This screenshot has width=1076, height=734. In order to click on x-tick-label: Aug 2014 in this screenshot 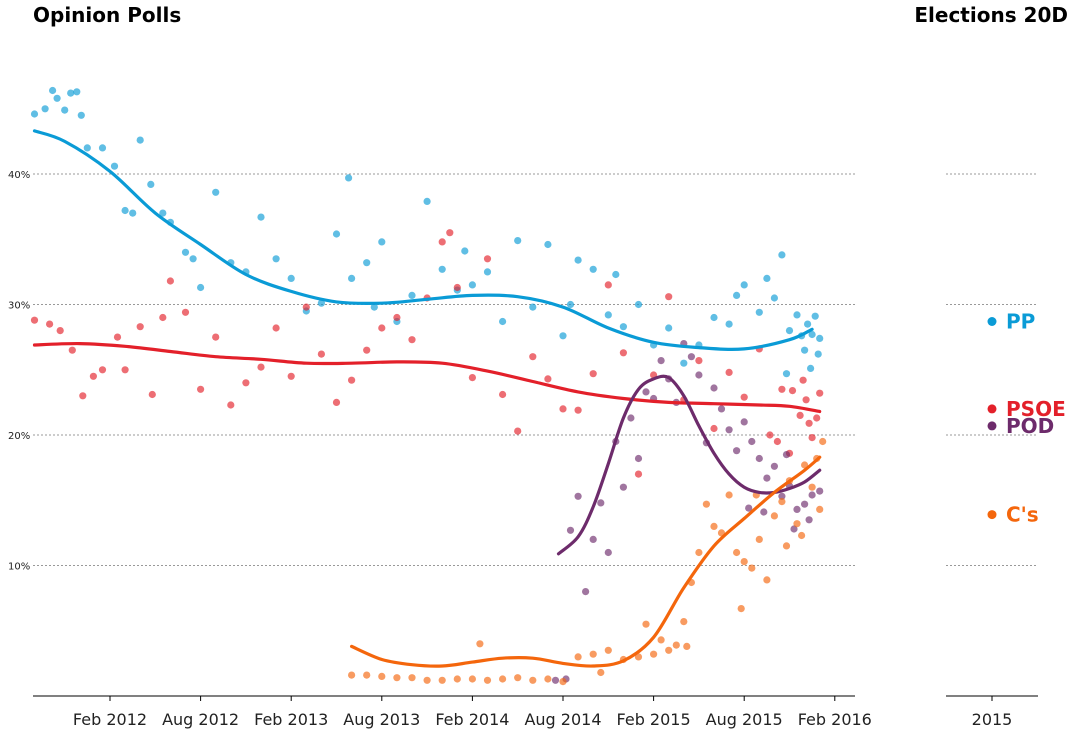, I will do `click(562, 719)`.